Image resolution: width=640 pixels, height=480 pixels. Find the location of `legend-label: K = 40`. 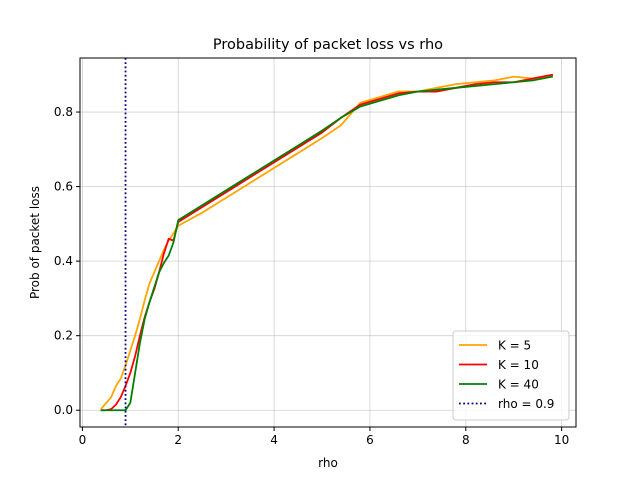

legend-label: K = 40 is located at coordinates (518, 385).